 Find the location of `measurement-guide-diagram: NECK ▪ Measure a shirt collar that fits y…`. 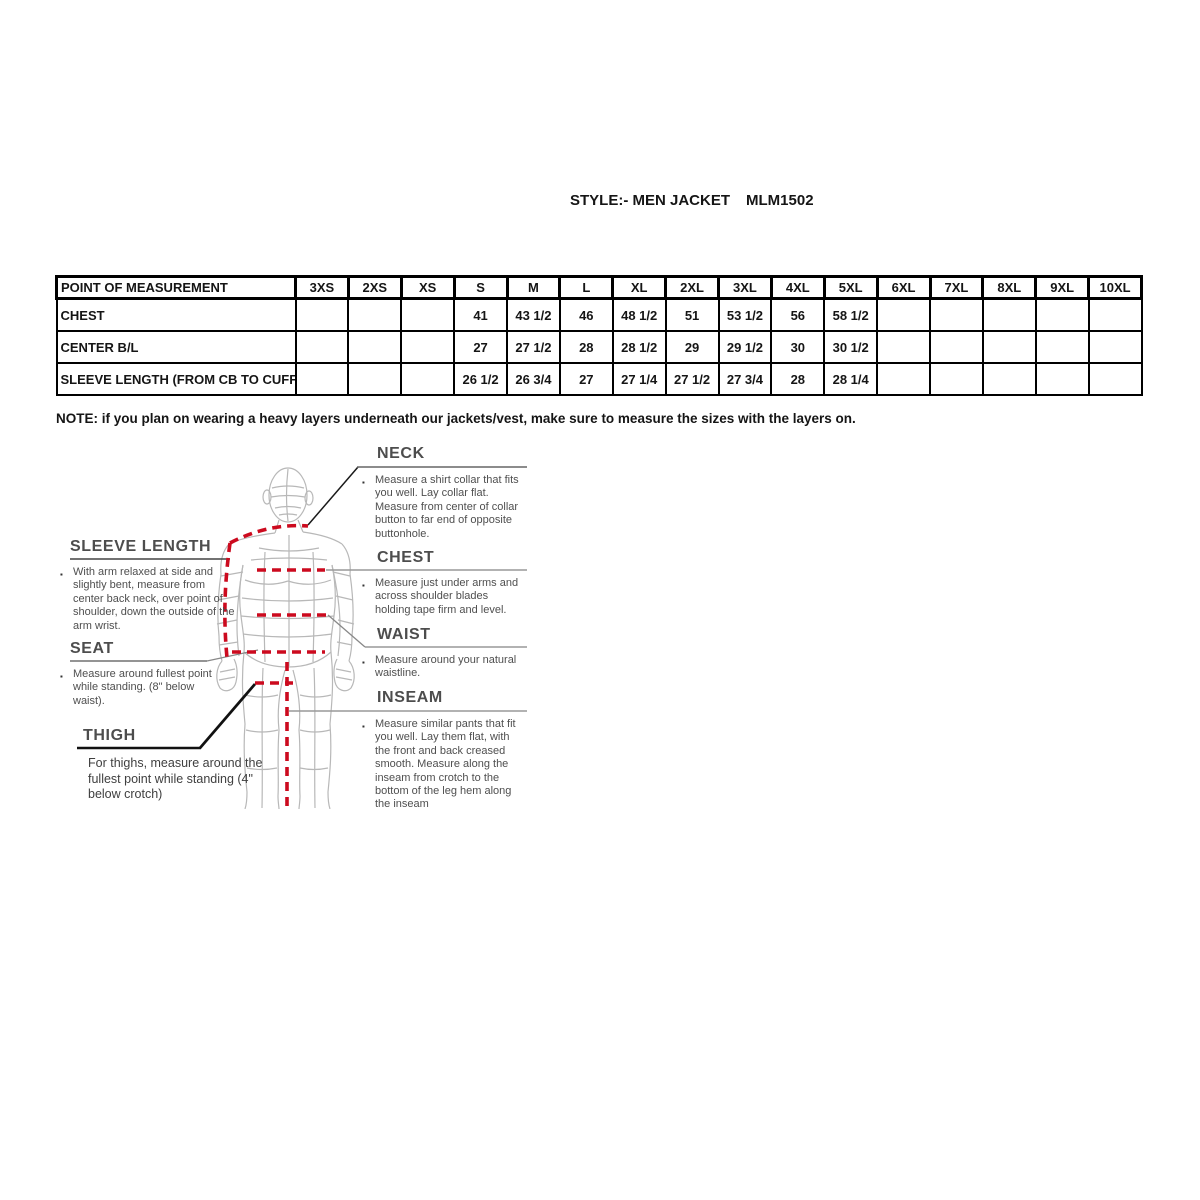

measurement-guide-diagram: NECK ▪ Measure a shirt collar that fits y… is located at coordinates (295, 624).